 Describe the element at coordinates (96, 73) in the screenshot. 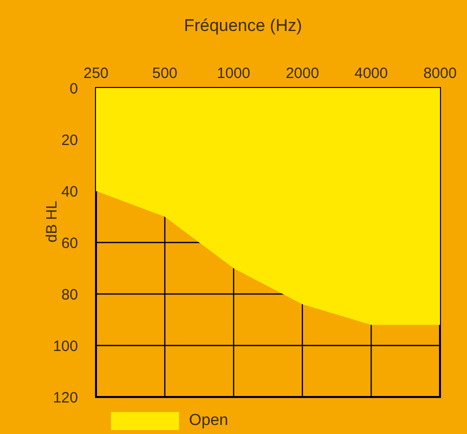

I see `x-tick-label: 250` at that location.